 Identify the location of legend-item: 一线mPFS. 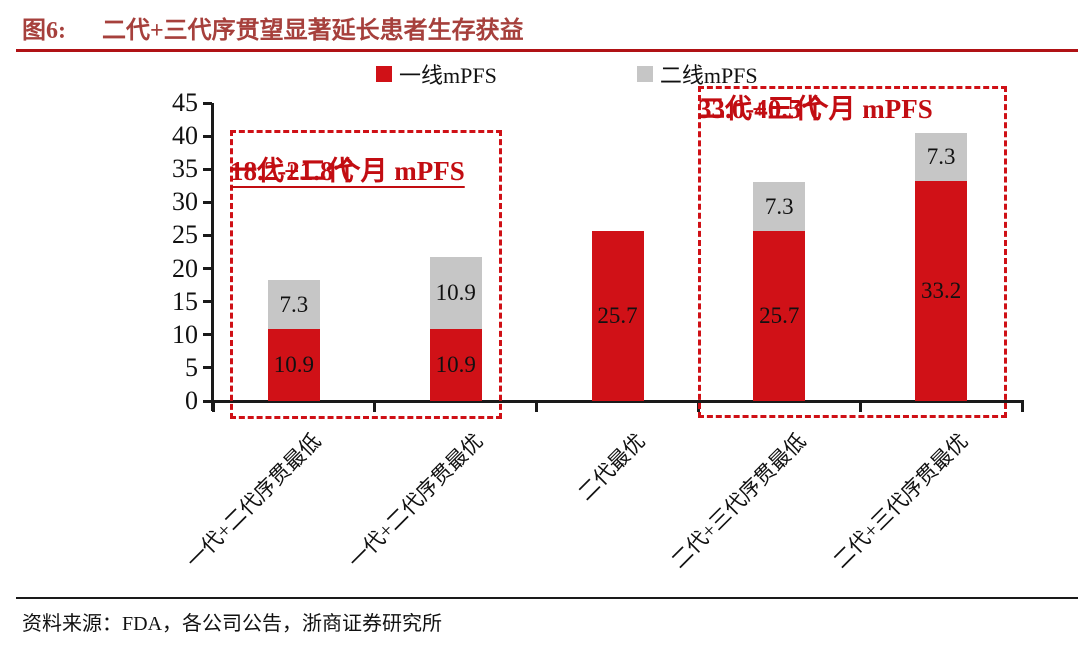
(436, 74).